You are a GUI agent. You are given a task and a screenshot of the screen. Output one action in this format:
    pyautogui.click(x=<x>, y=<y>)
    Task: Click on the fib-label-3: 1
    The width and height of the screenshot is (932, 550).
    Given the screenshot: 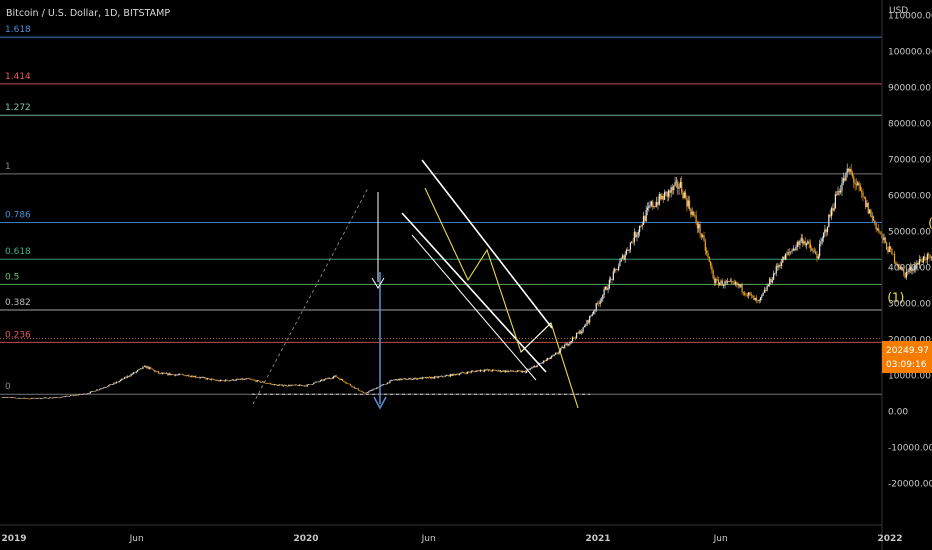 What is the action you would take?
    pyautogui.click(x=8, y=167)
    